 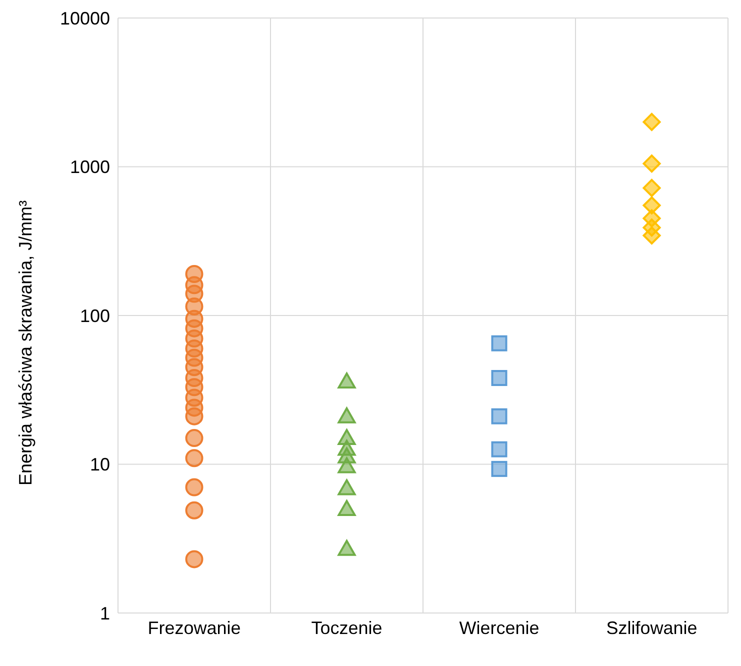 I want to click on x-tick-label: Szlifowanie, so click(x=652, y=628).